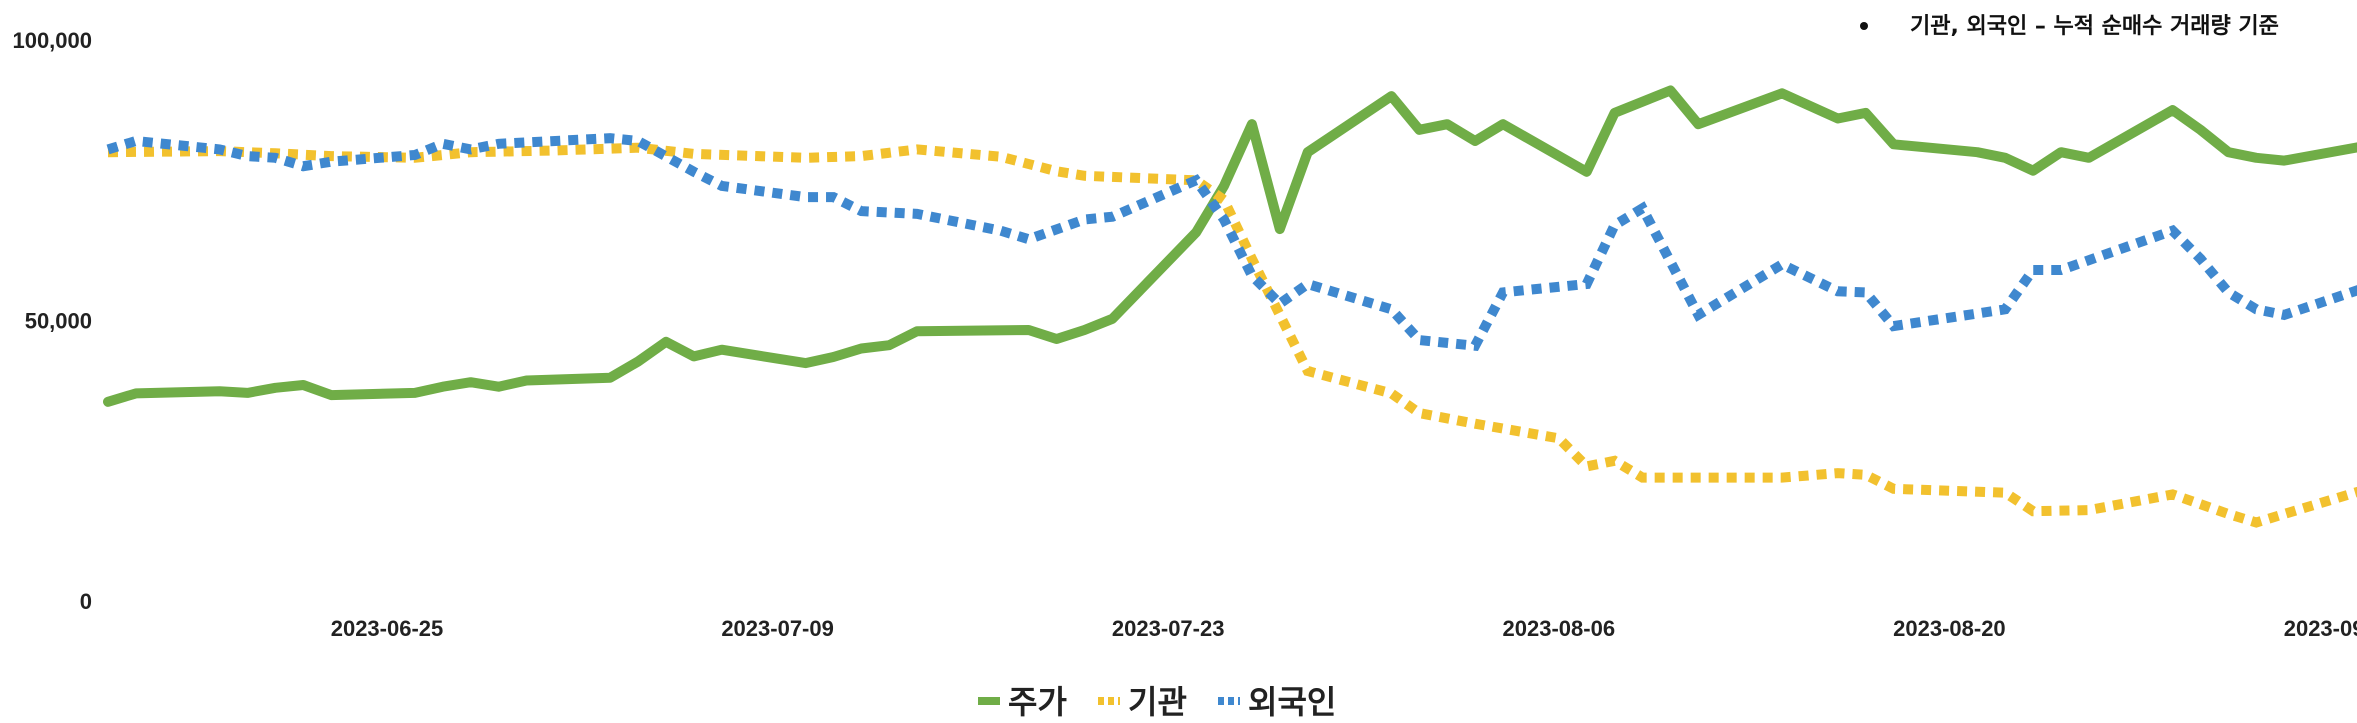  I want to click on legend-item: 주가, so click(1022, 702).